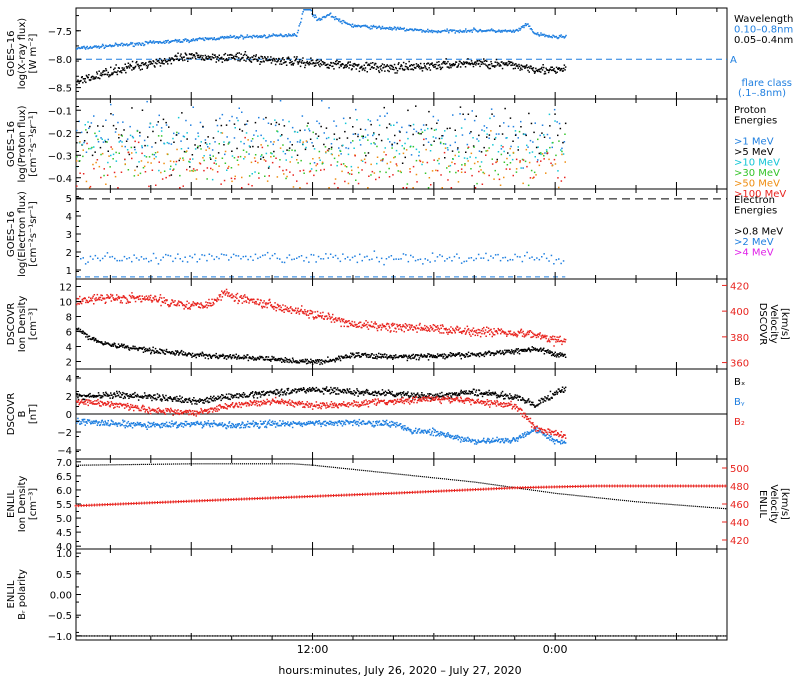 The height and width of the screenshot is (680, 800). What do you see at coordinates (398, 259) in the screenshot?
I see `electron-series-point` at bounding box center [398, 259].